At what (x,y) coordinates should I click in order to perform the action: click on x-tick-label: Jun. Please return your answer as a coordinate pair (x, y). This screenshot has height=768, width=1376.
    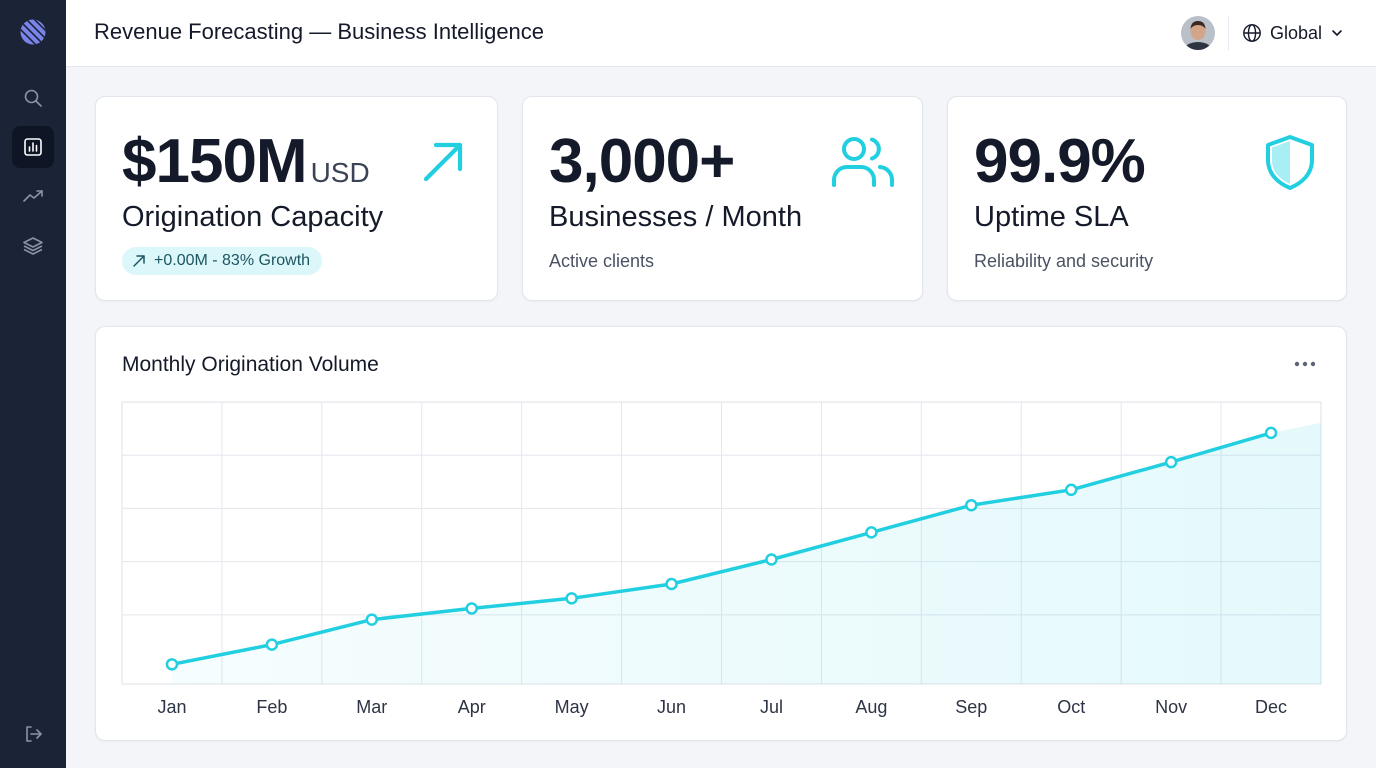
    Looking at the image, I should click on (671, 707).